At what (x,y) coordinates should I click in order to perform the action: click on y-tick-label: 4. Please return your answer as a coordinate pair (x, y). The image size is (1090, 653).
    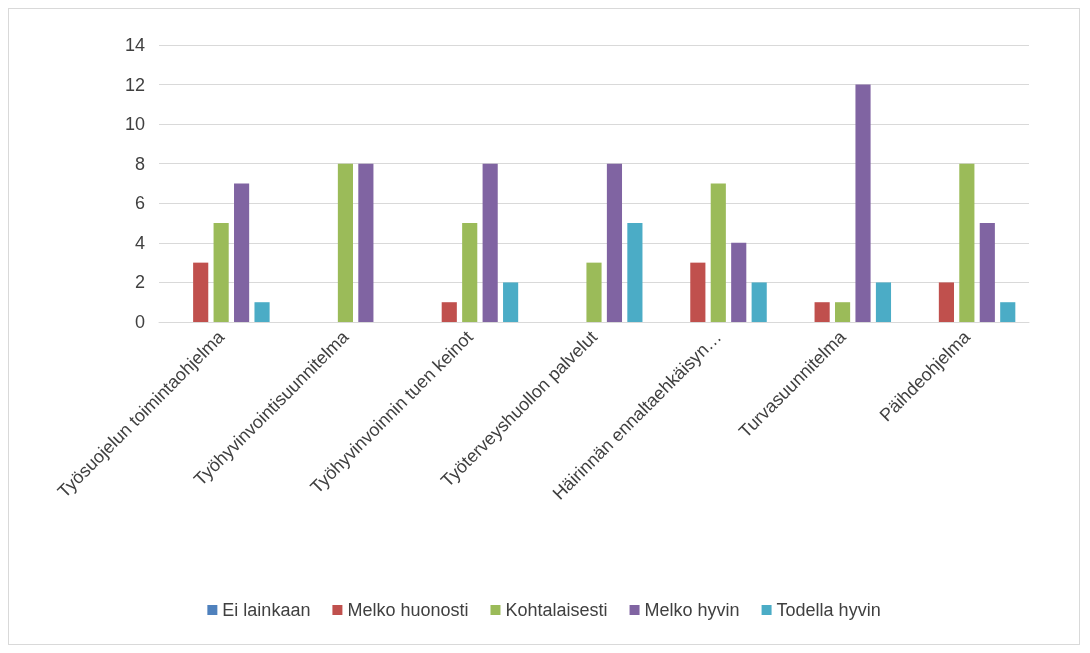
    Looking at the image, I should click on (139, 242).